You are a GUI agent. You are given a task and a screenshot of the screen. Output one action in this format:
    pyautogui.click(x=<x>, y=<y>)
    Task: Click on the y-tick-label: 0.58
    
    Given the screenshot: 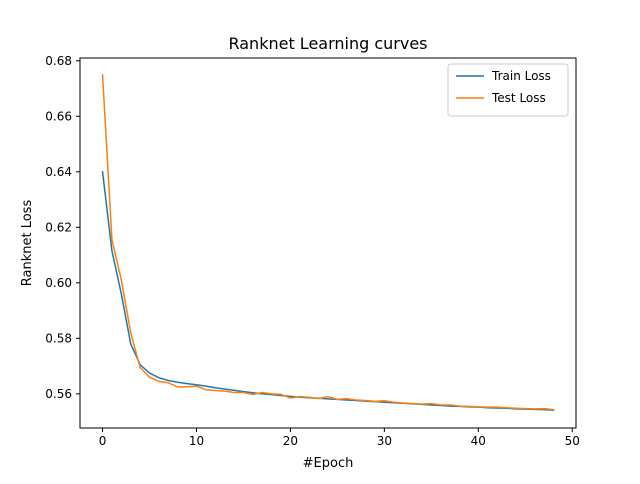 What is the action you would take?
    pyautogui.click(x=58, y=338)
    